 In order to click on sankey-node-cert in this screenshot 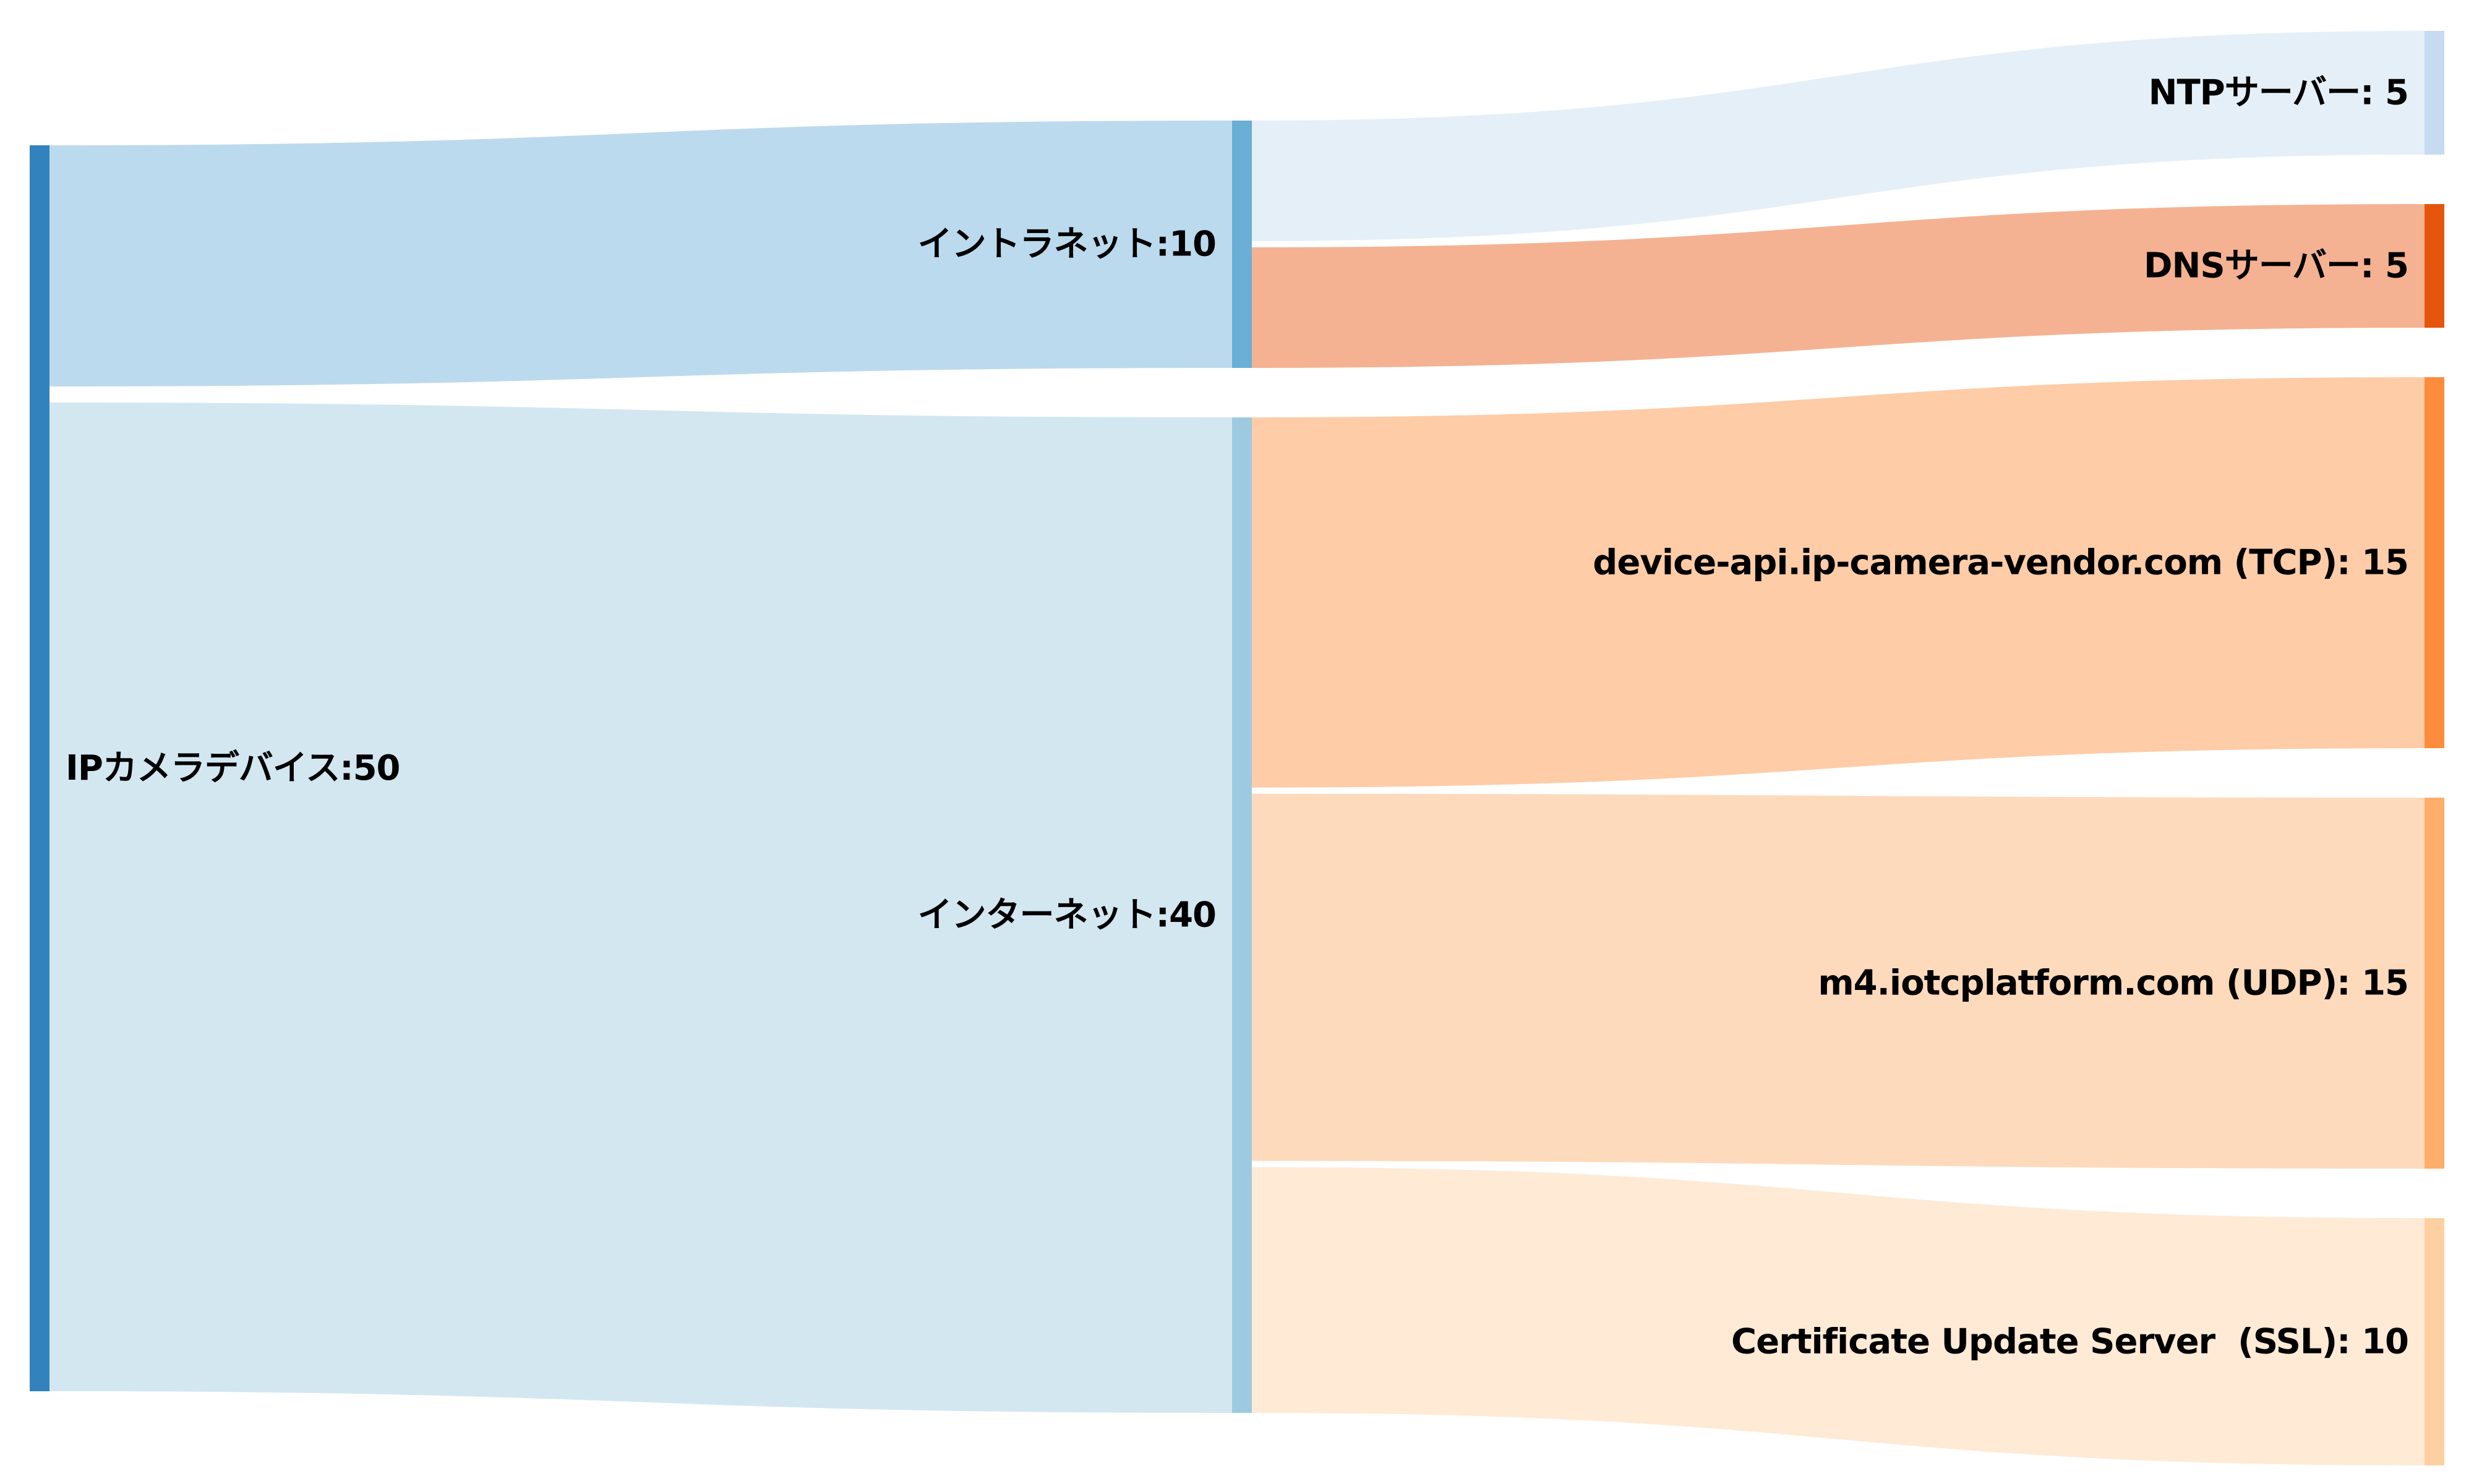, I will do `click(2434, 1341)`.